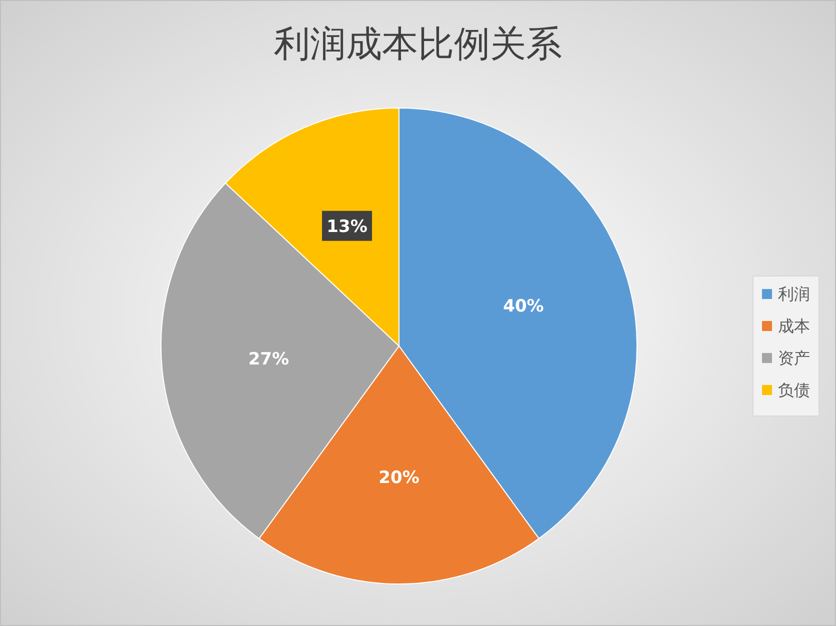  What do you see at coordinates (399, 478) in the screenshot?
I see `data-label: 20%` at bounding box center [399, 478].